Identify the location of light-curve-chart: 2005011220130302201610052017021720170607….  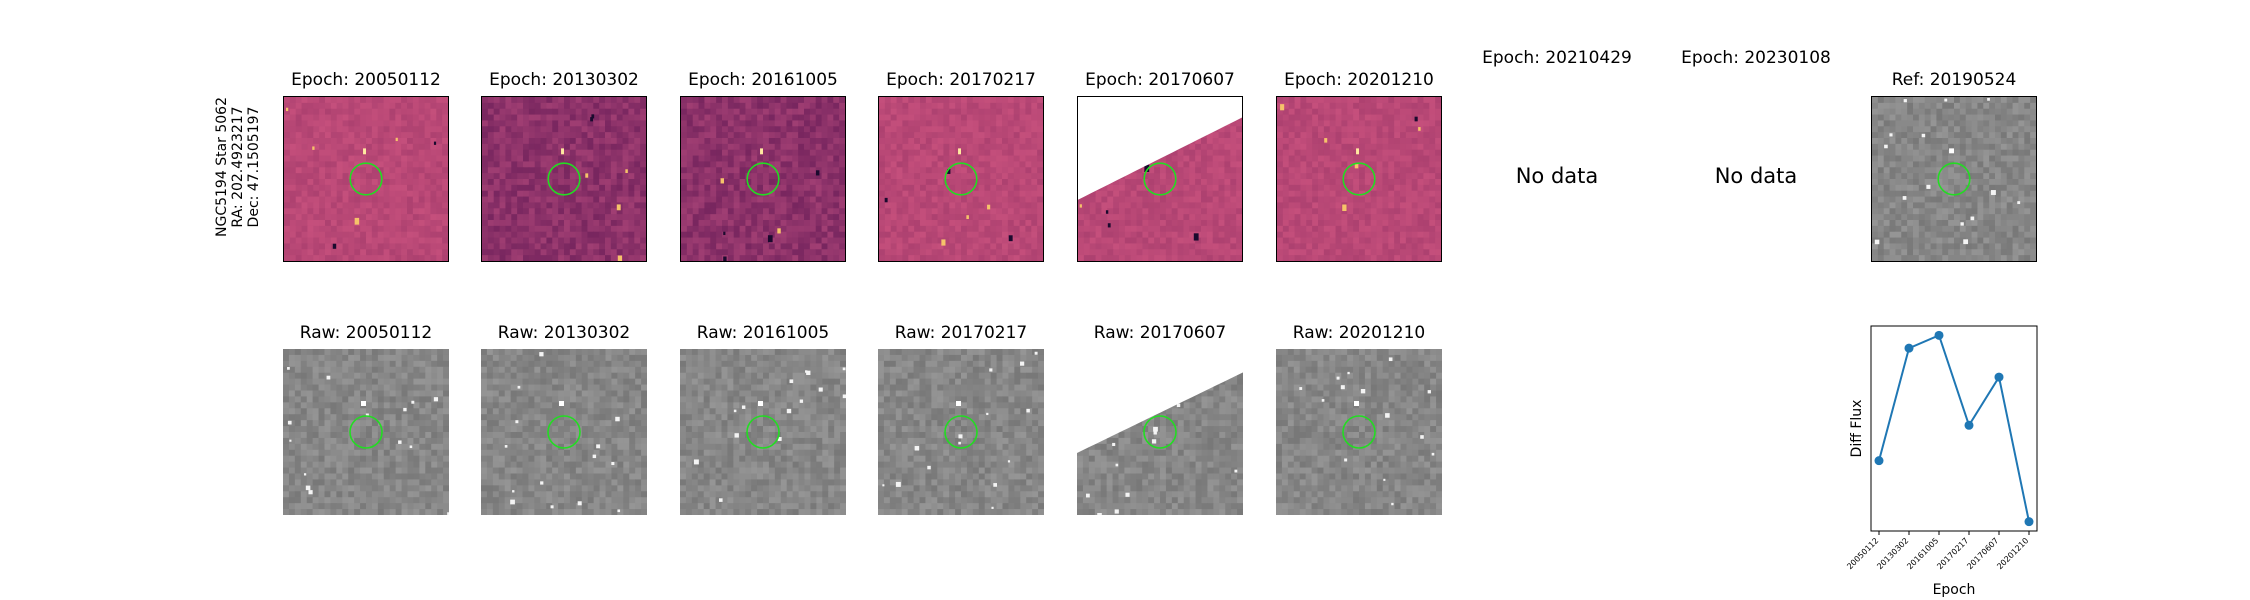
(1941, 461).